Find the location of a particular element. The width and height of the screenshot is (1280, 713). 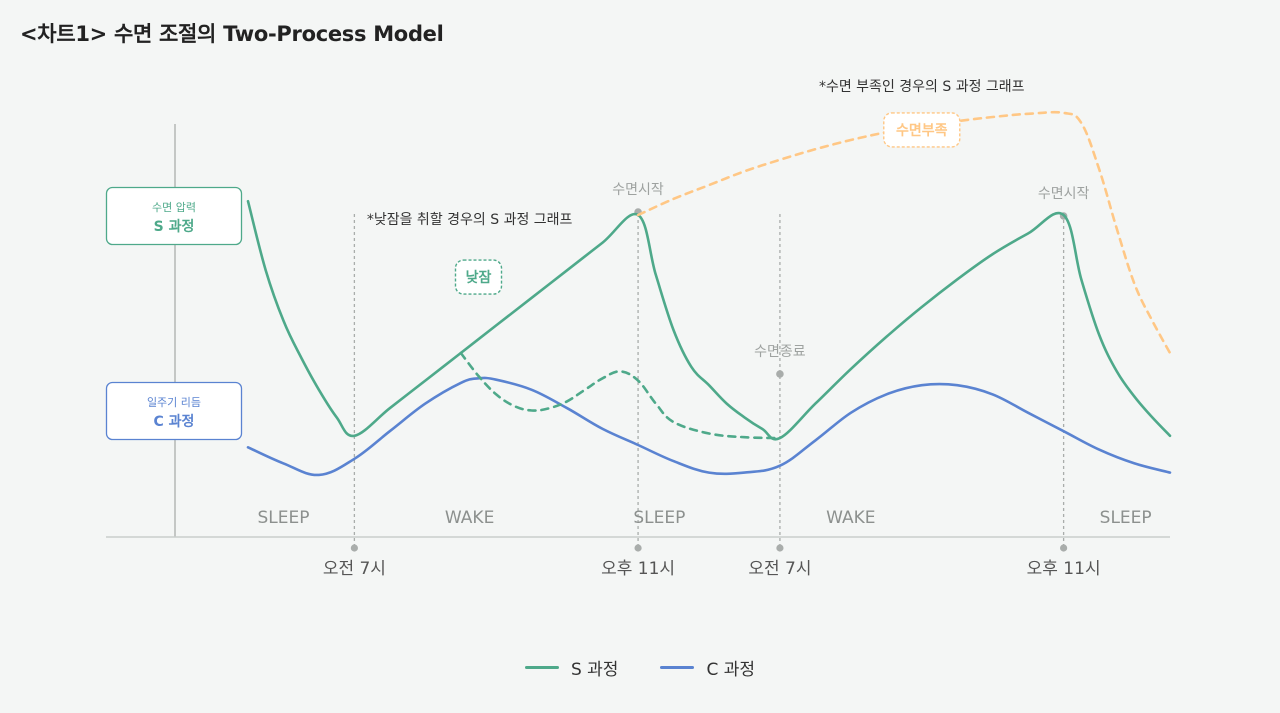

legend-swatch-c is located at coordinates (677, 667).